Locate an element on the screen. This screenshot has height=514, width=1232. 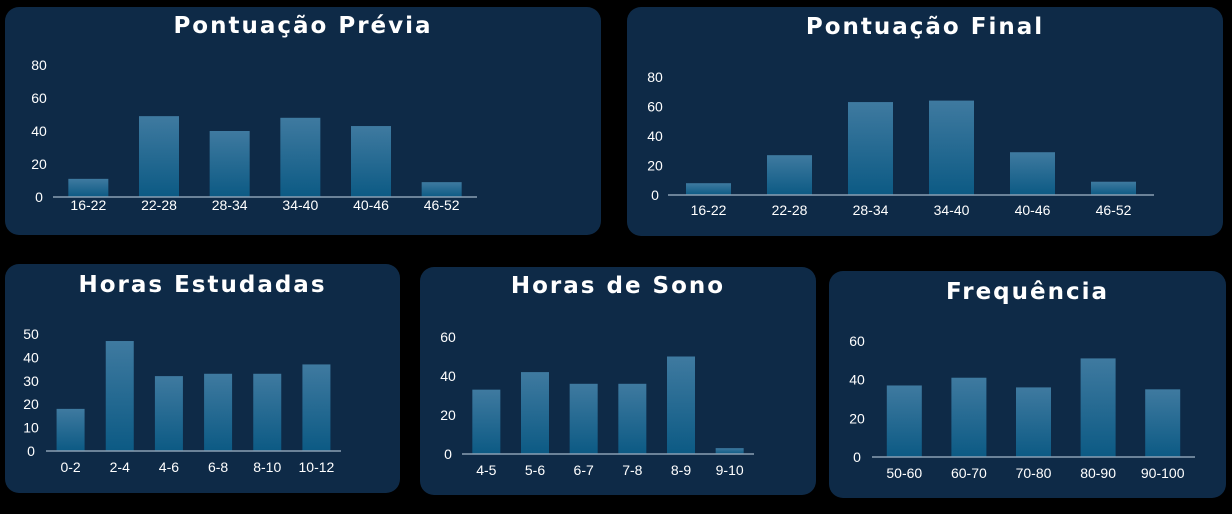
chart-panel-horas-de-sono: Horas de Sono 0 20 40 60 4-5 5-6 6-7 7-8 8-9 9-10 is located at coordinates (618, 381).